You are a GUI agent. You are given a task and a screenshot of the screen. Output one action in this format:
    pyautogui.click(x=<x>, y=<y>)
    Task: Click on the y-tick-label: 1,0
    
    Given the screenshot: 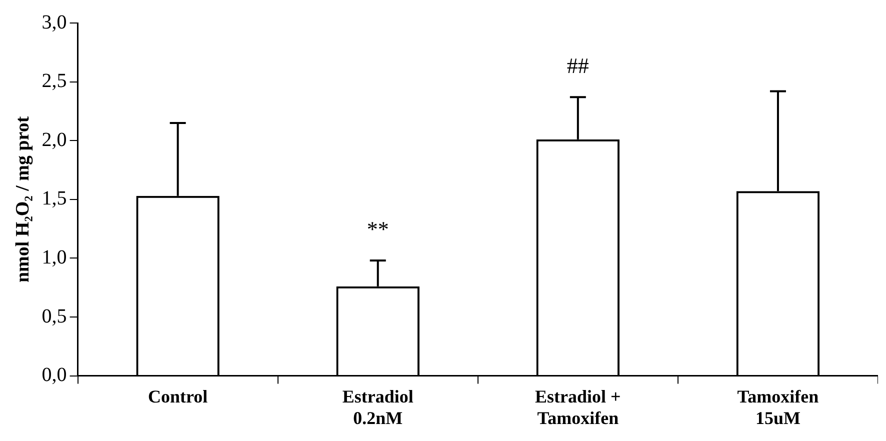 What is the action you would take?
    pyautogui.click(x=54, y=257)
    